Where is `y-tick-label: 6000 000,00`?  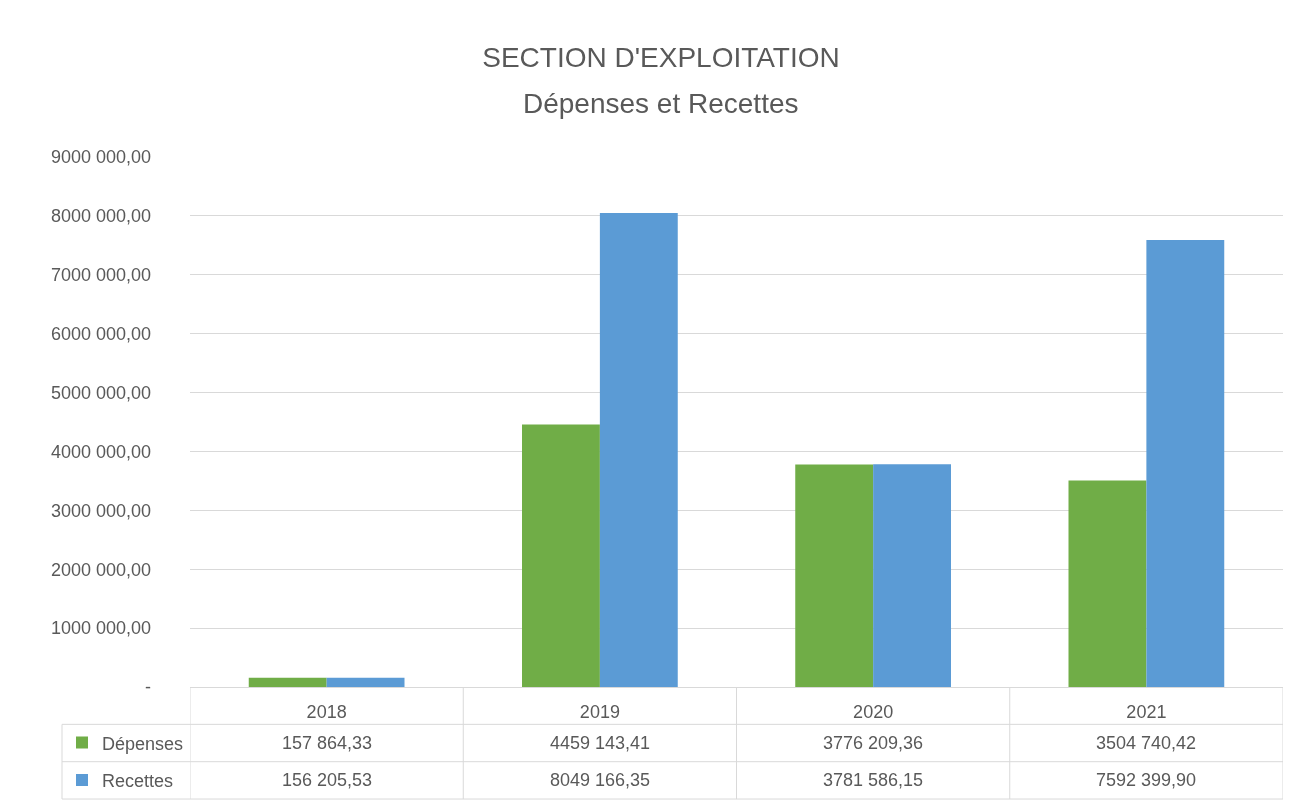
y-tick-label: 6000 000,00 is located at coordinates (100, 333).